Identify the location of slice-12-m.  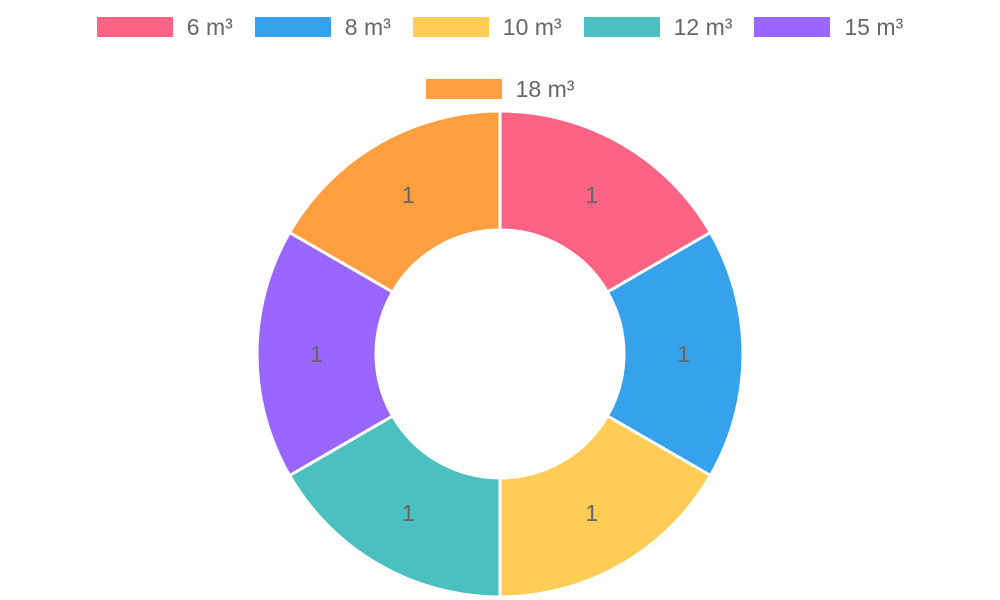
(394, 506).